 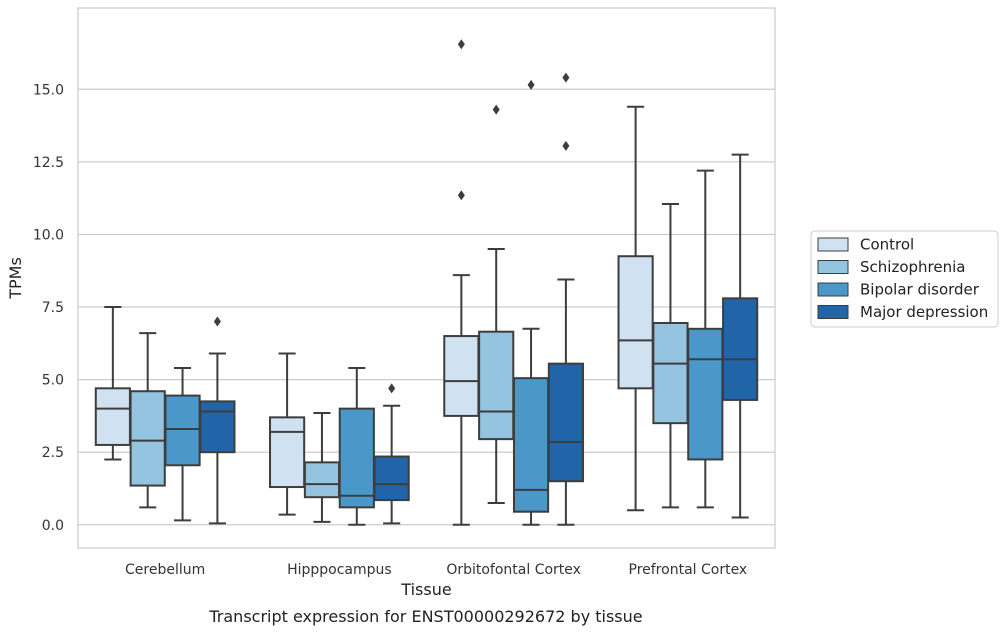 I want to click on y-tick-labels: 0.0 2.5 5.0 7.5 10.0 12.5 15.0, so click(x=48, y=307).